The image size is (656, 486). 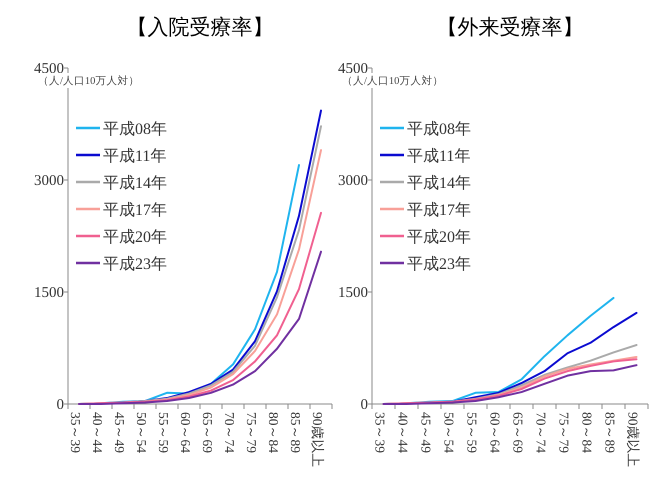 I want to click on chart-title: 【入院受療率】, so click(x=200, y=27).